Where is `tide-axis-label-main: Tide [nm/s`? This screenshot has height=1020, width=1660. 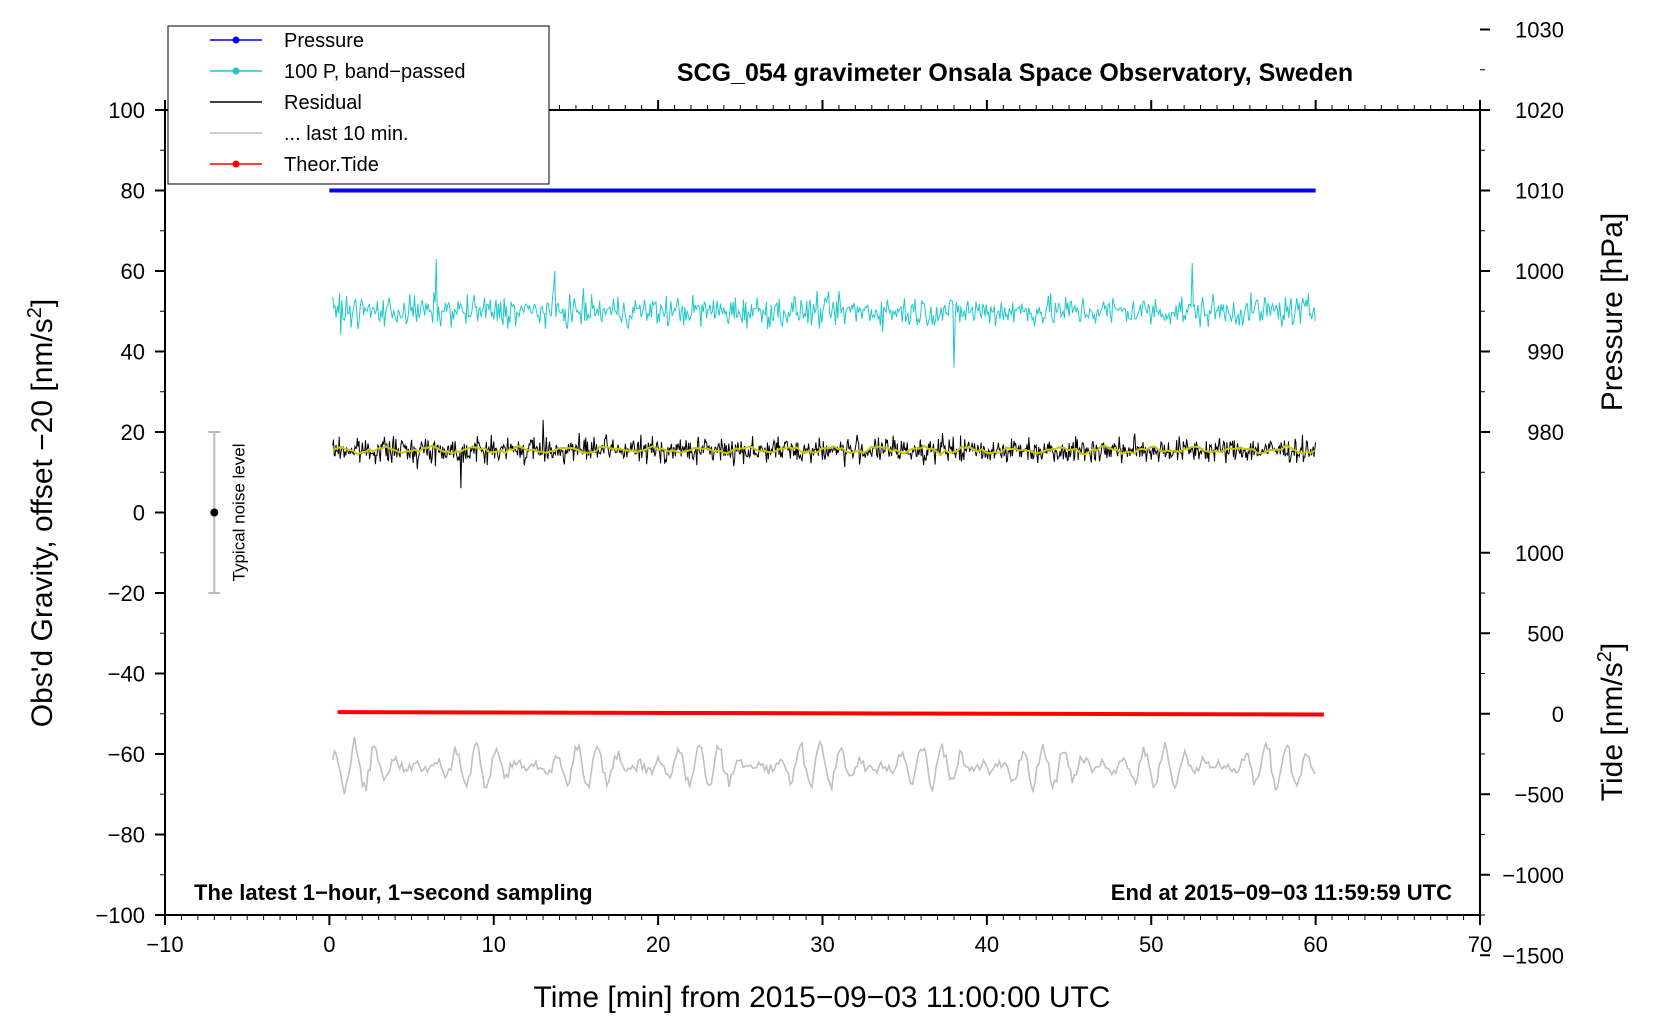 tide-axis-label-main: Tide [nm/s is located at coordinates (1612, 731).